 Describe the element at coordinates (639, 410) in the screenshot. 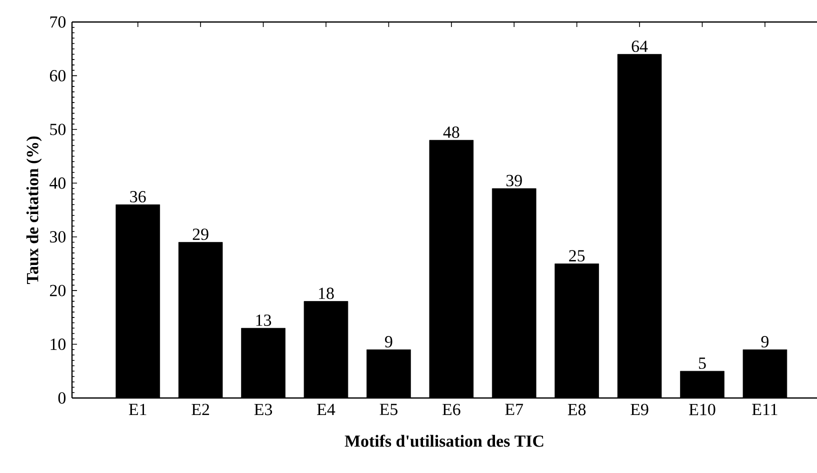

I see `x-tick-label: E9` at that location.